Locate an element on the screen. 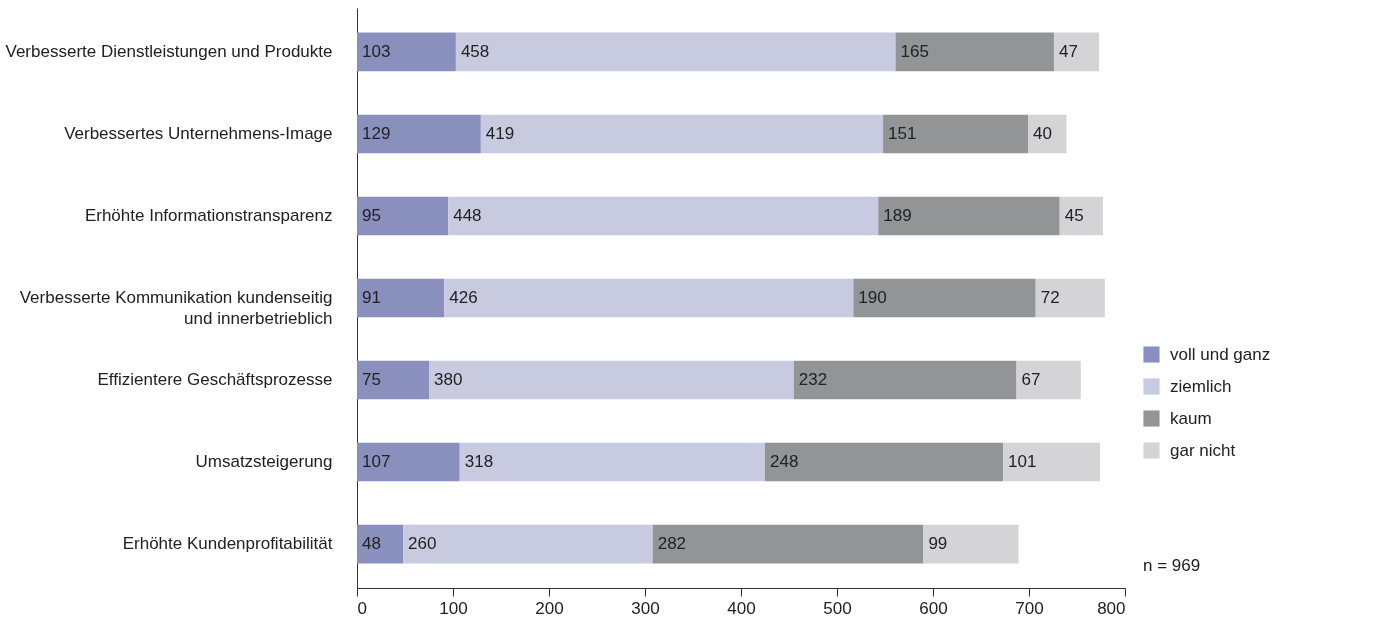 Image resolution: width=1380 pixels, height=631 pixels. data-label: 103 is located at coordinates (376, 51).